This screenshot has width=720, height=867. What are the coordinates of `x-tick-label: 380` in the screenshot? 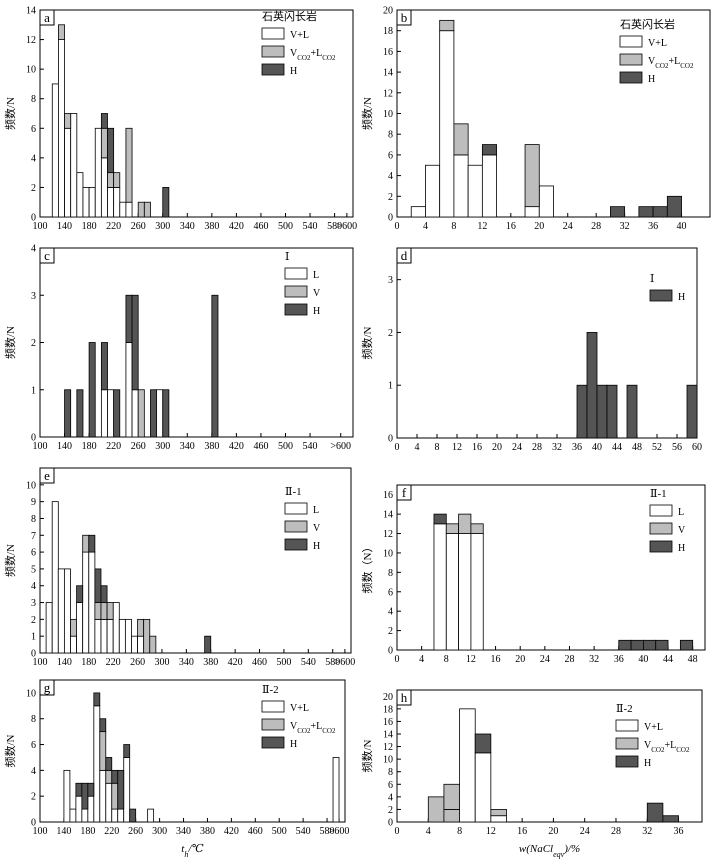 It's located at (211, 446).